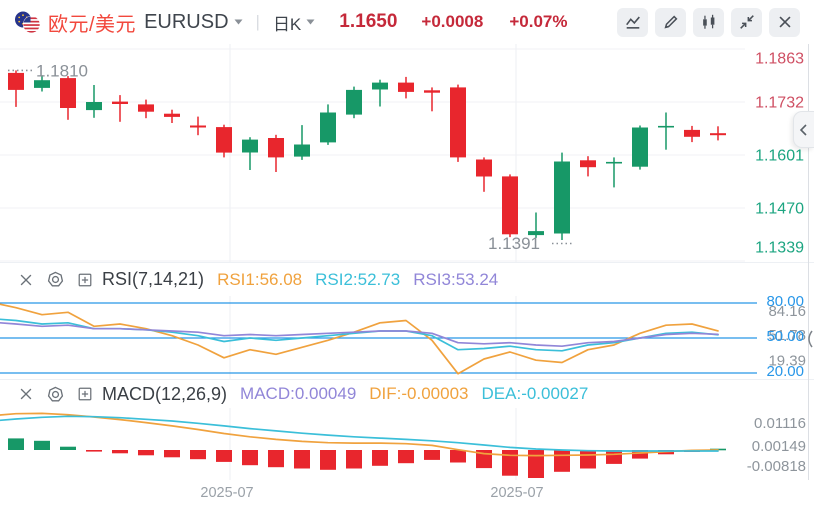 This screenshot has width=814, height=508. I want to click on axis-divider, so click(808, 262).